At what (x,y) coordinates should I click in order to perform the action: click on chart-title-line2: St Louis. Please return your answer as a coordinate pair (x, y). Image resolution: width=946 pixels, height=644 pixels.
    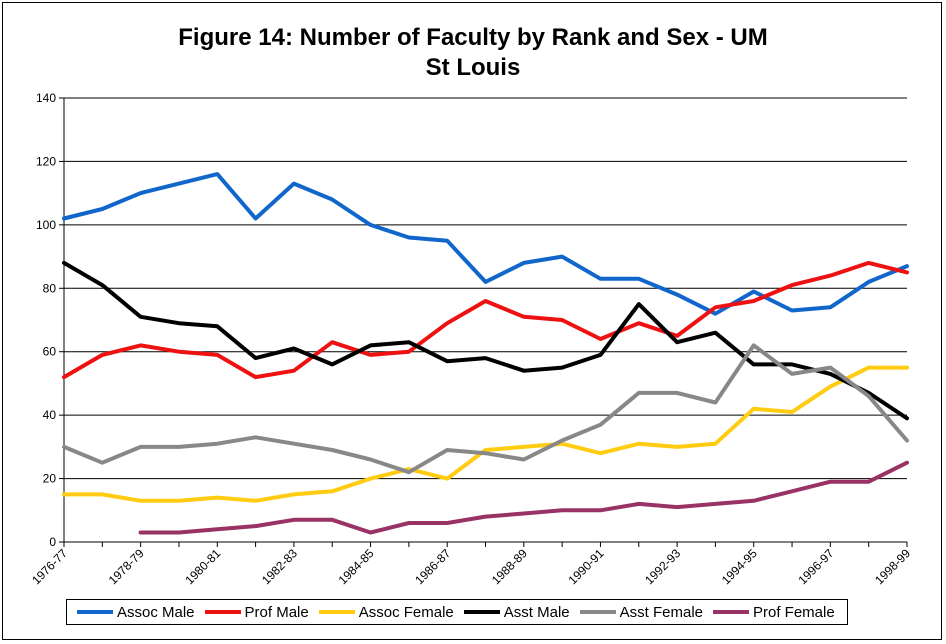
    Looking at the image, I should click on (473, 67).